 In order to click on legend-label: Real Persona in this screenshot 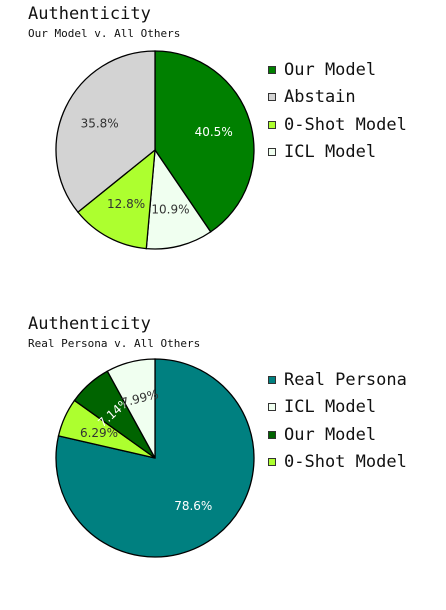, I will do `click(345, 380)`.